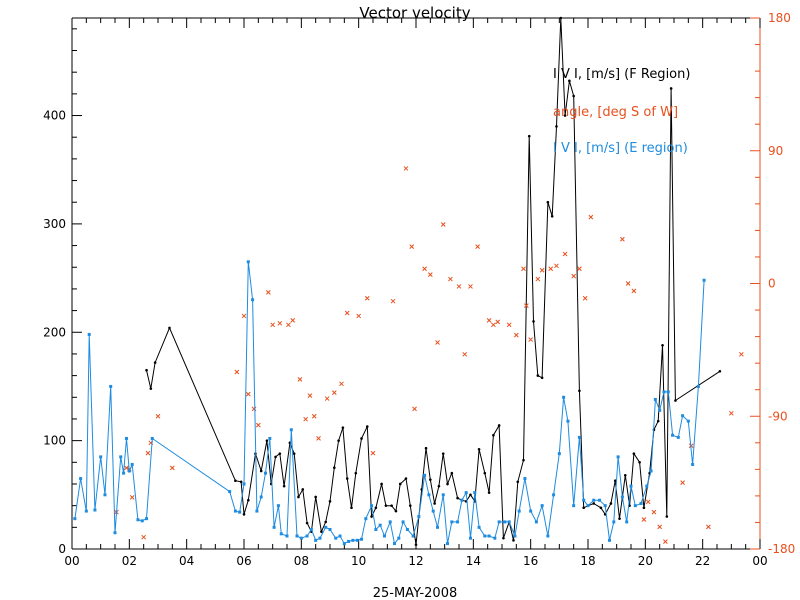  Describe the element at coordinates (702, 561) in the screenshot. I see `x-tick-label: 22` at that location.